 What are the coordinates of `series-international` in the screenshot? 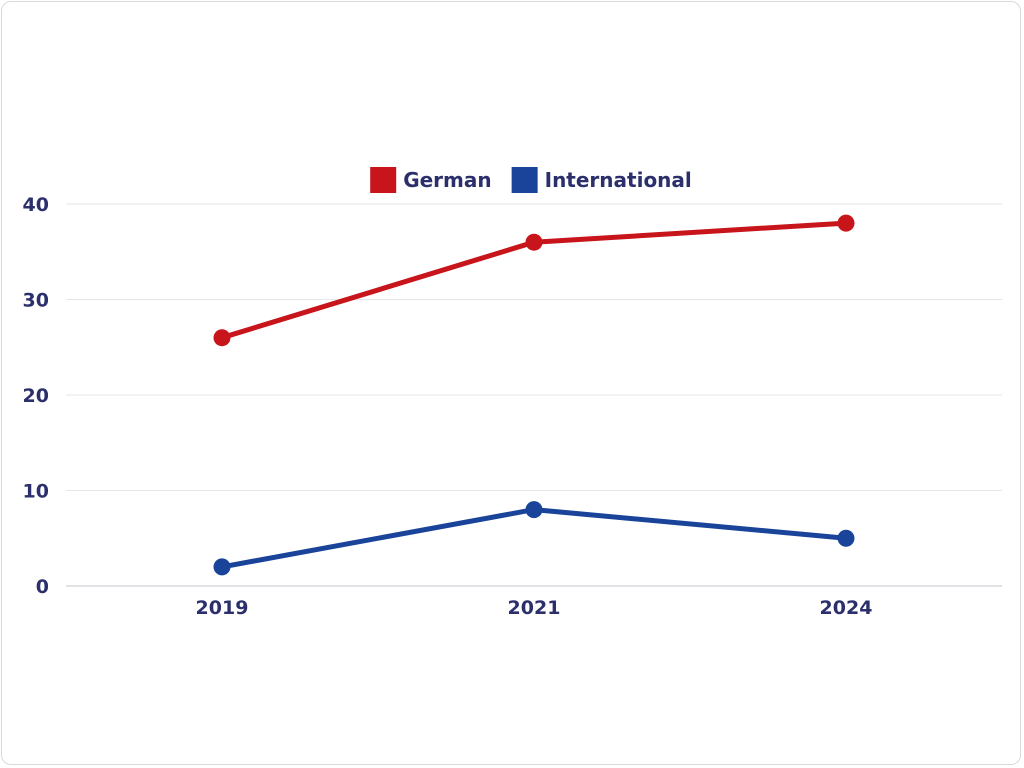 It's located at (534, 538).